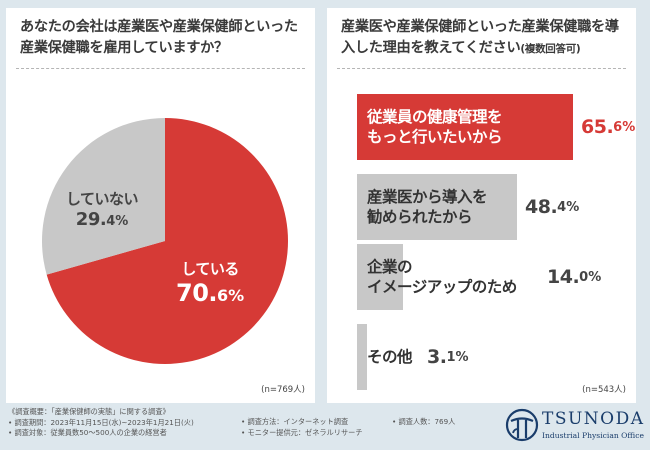 The image size is (650, 450). I want to click on pie-label-yes-name: している, so click(210, 269).